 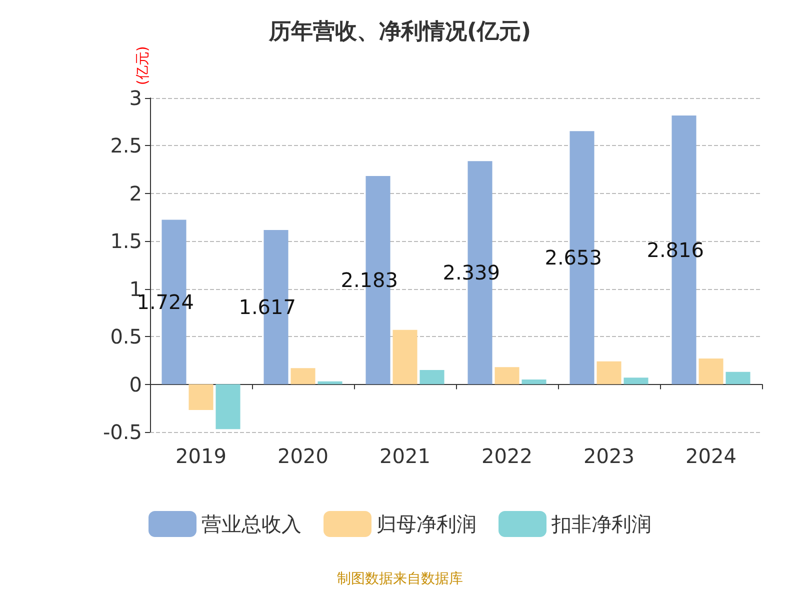 What do you see at coordinates (601, 524) in the screenshot?
I see `legend-label: 扣非净利润` at bounding box center [601, 524].